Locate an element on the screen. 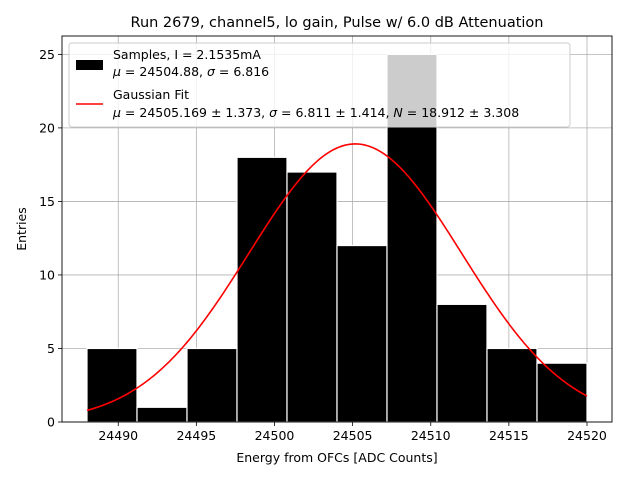 Image resolution: width=640 pixels, height=480 pixels. legend-samples-line1: Samples, I = 2.1535mA is located at coordinates (187, 54).